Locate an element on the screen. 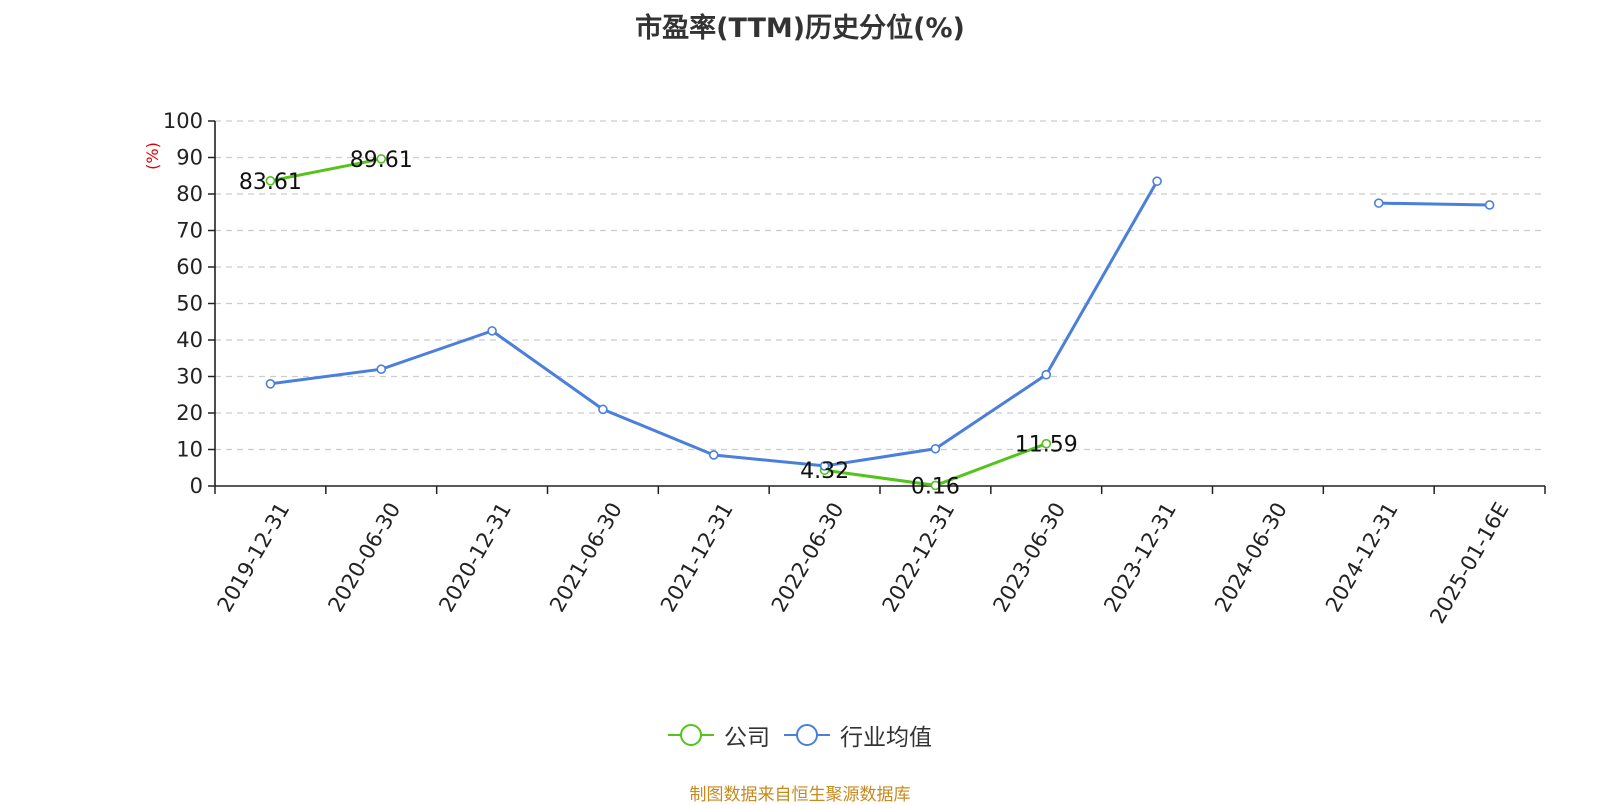 This screenshot has height=805, width=1600. y-tick-label: 10 is located at coordinates (189, 450).